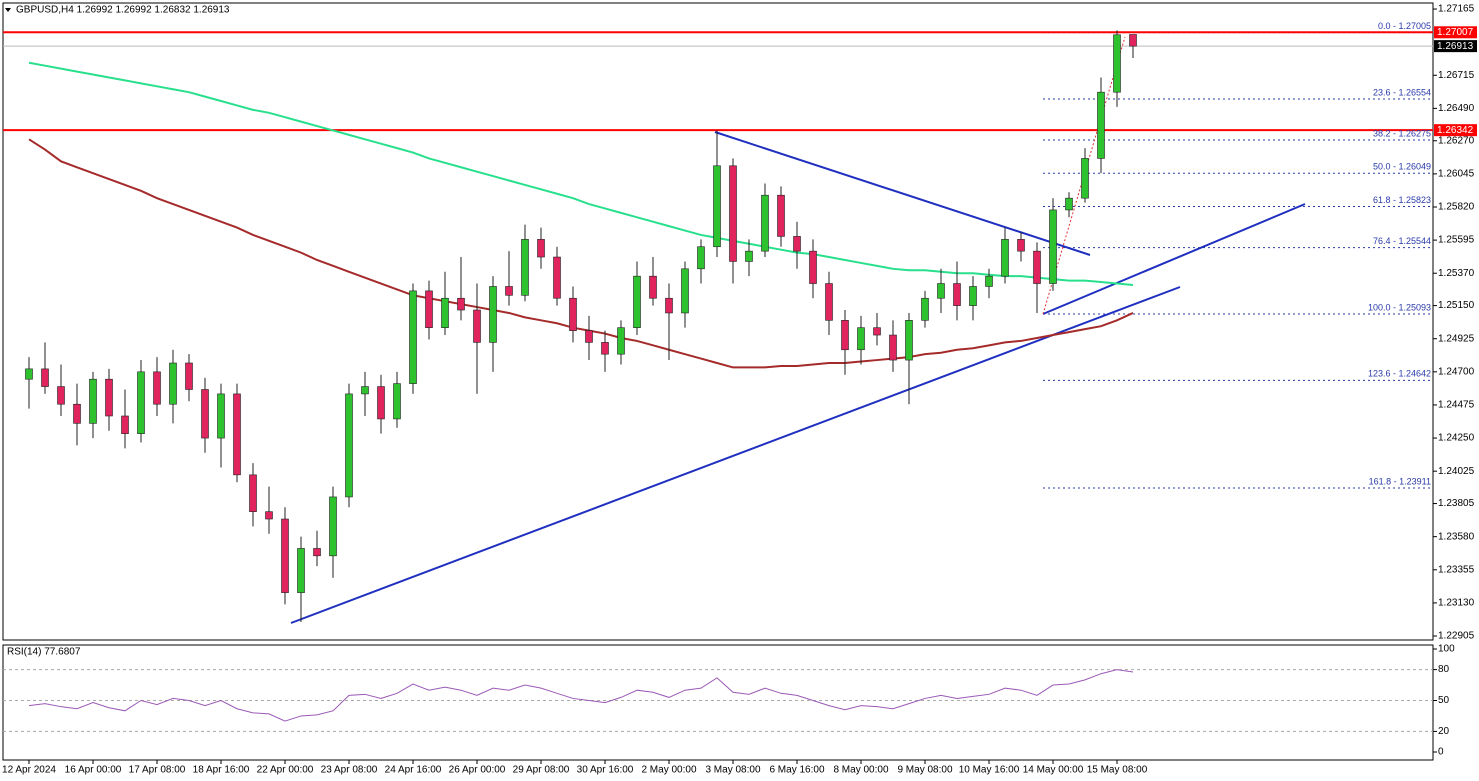  I want to click on fib-label: 123.6 - 1.24642, so click(1399, 374).